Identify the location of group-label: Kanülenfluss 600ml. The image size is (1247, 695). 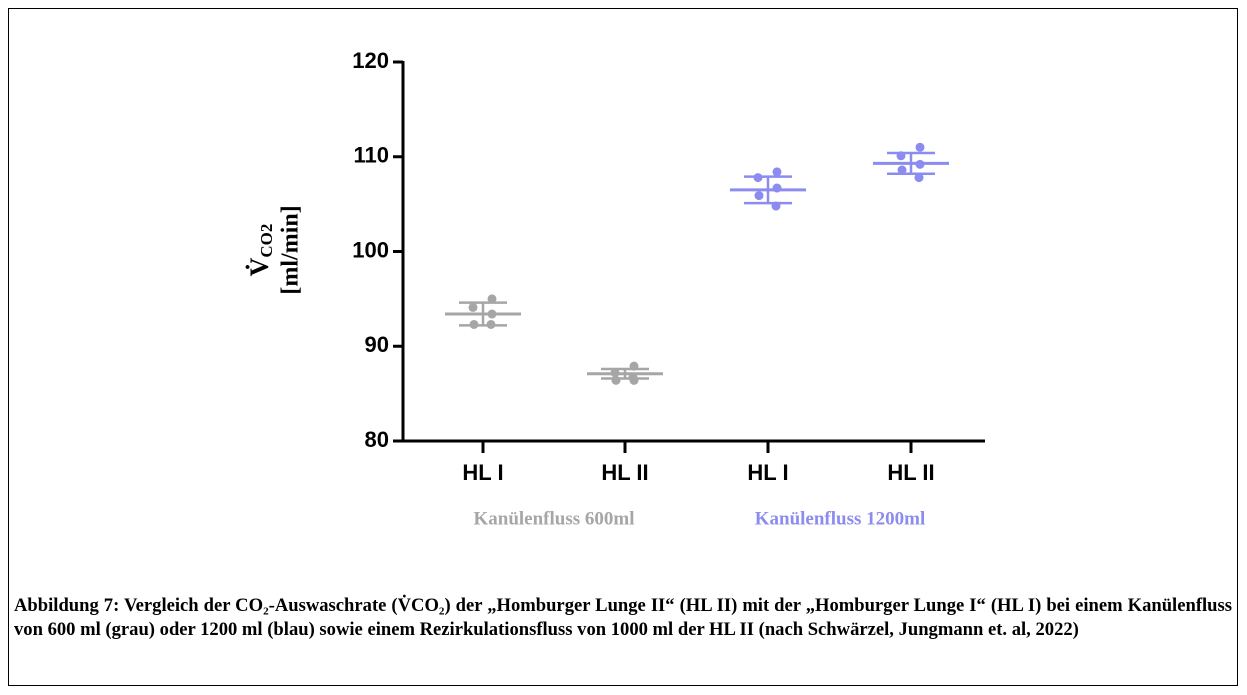
(553, 518).